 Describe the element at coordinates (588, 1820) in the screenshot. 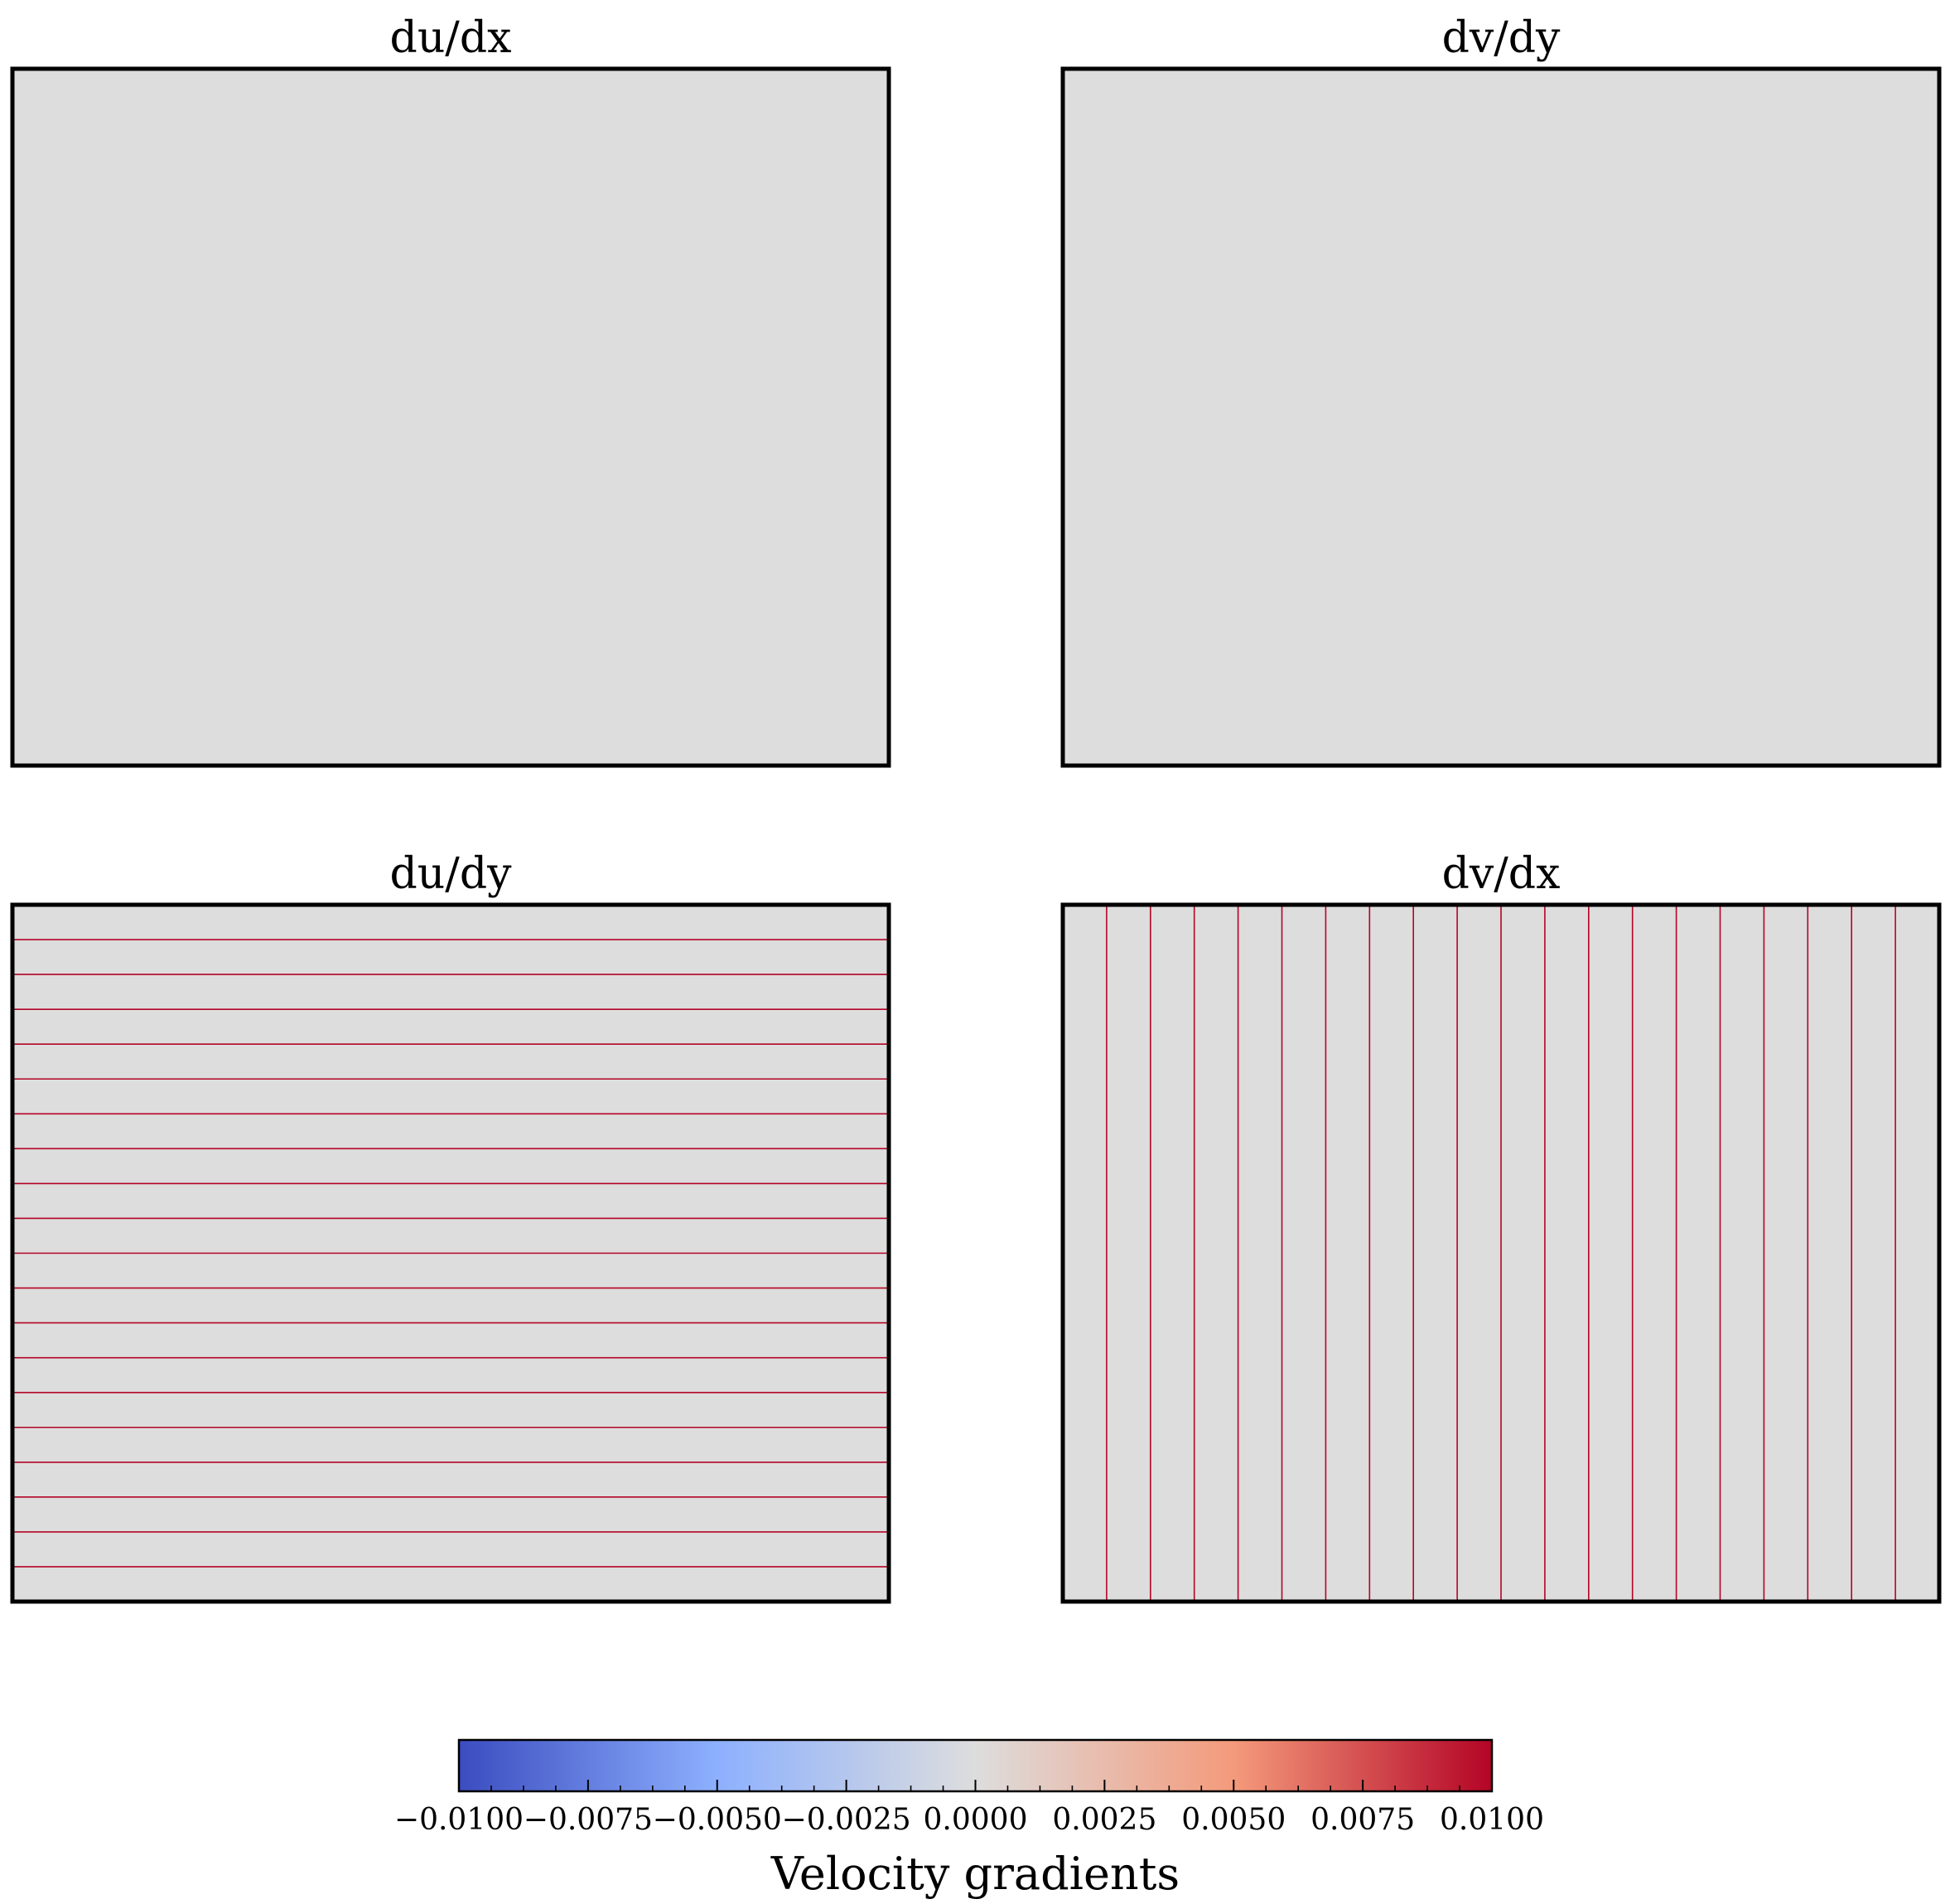

I see `colorbar-tick-label: −0.0075` at that location.